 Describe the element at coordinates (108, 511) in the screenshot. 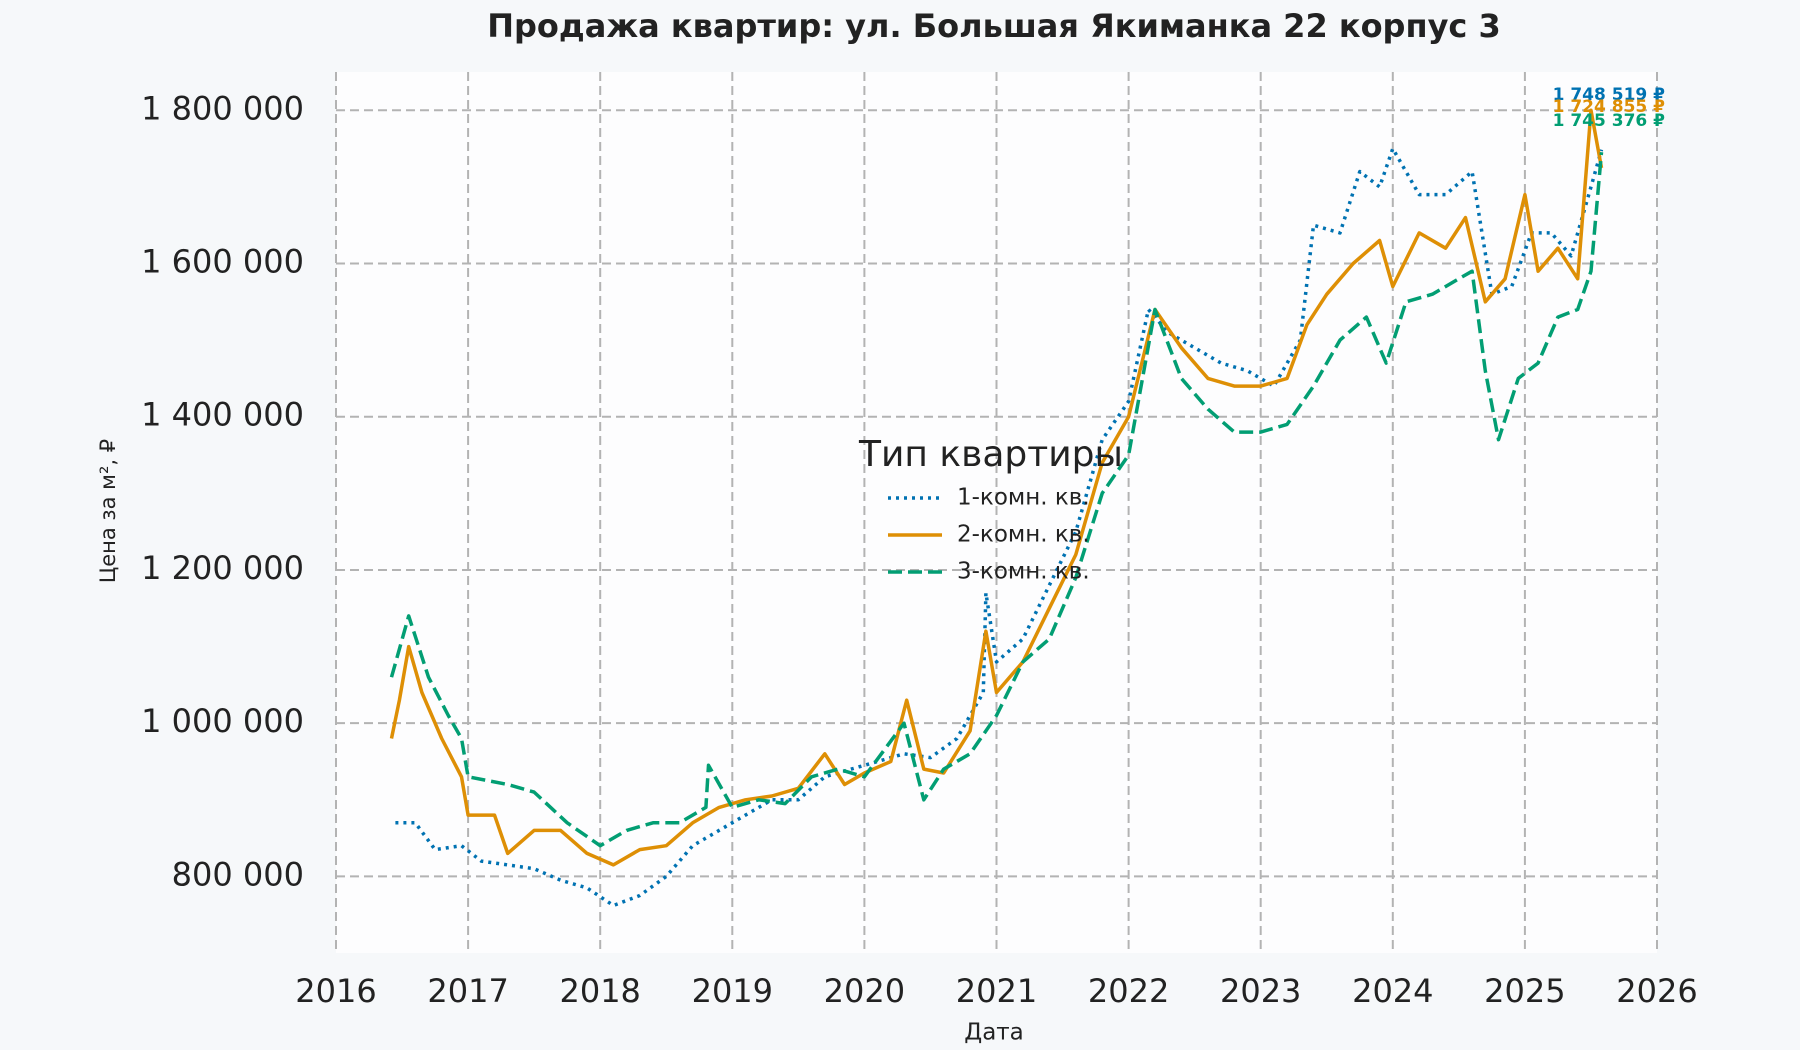

I see `y-axis-label: Цена за м², ₽` at that location.